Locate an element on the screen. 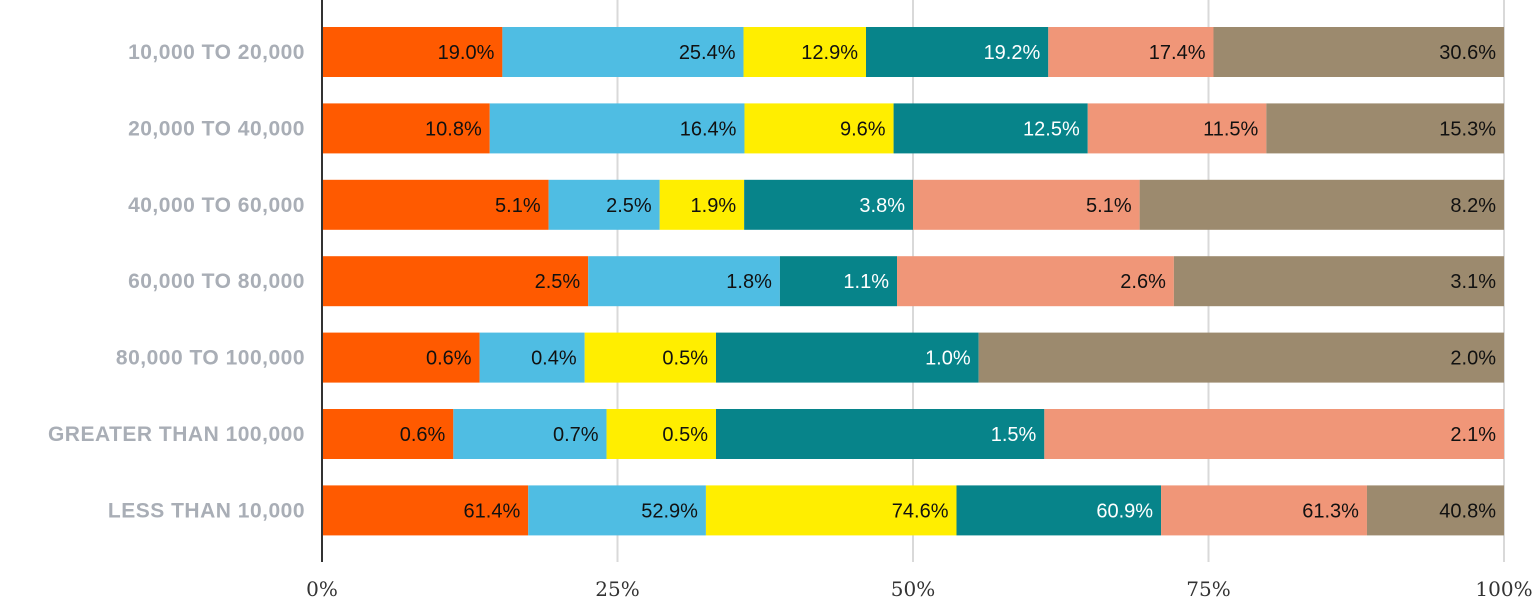 The height and width of the screenshot is (600, 1536). data-label: 1.1% is located at coordinates (866, 282).